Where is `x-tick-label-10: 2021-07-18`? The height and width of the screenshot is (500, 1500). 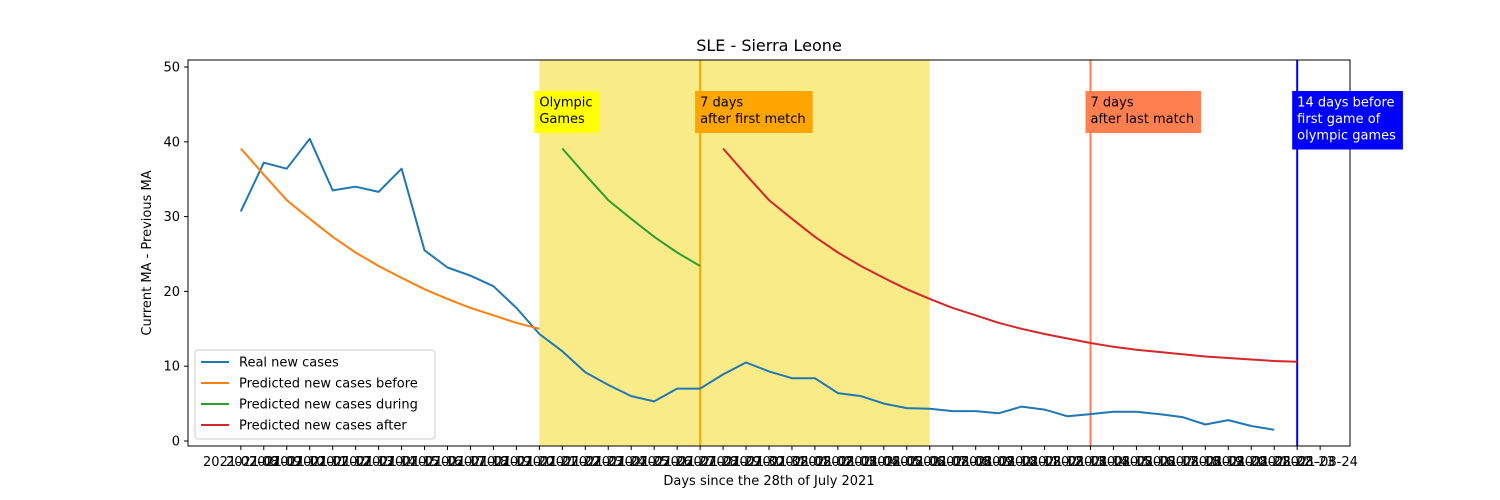
x-tick-label-10: 2021-07-18 is located at coordinates (471, 462).